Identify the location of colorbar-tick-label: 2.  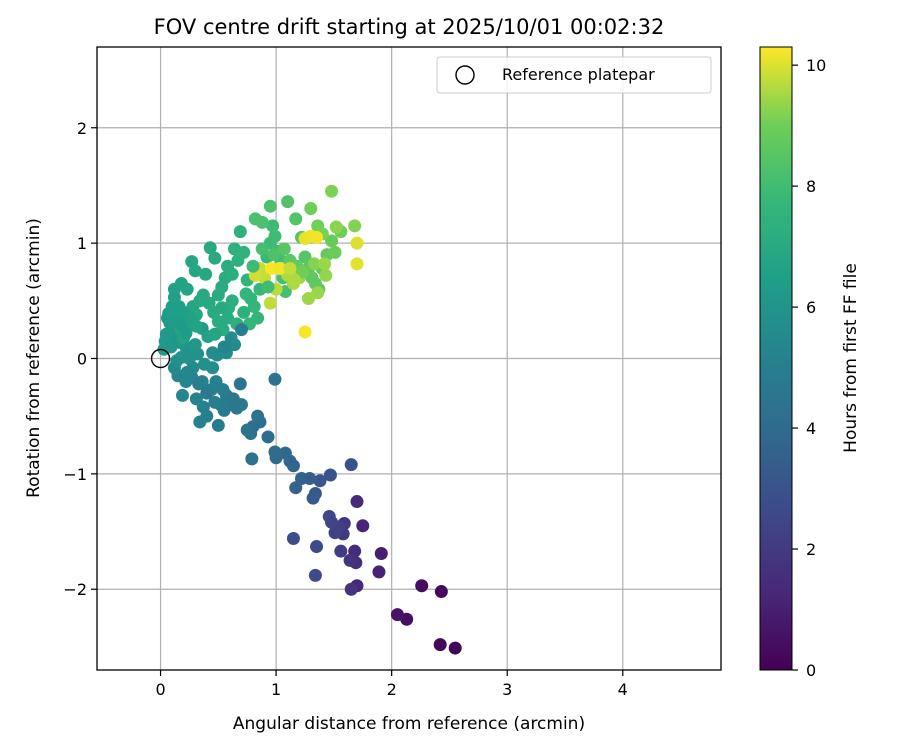
(811, 549).